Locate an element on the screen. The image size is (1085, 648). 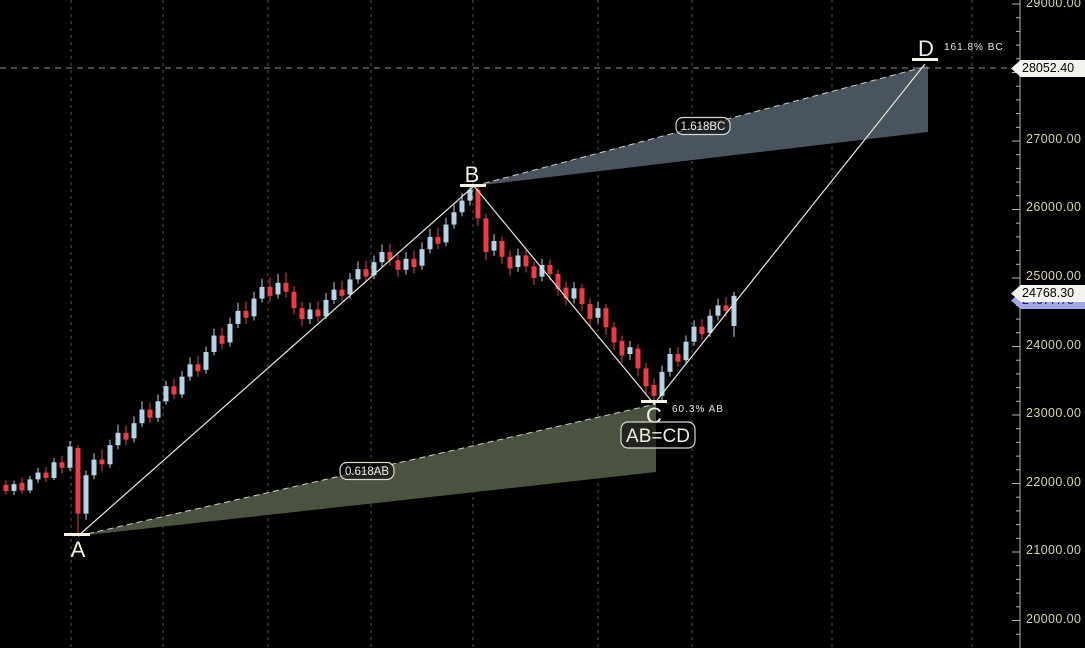
d-ratio-label: 161.8% BC is located at coordinates (974, 47).